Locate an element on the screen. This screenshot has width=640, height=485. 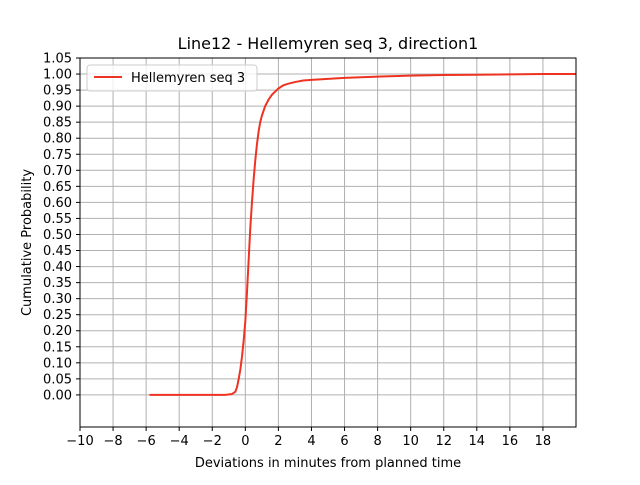
legend-box is located at coordinates (172, 78).